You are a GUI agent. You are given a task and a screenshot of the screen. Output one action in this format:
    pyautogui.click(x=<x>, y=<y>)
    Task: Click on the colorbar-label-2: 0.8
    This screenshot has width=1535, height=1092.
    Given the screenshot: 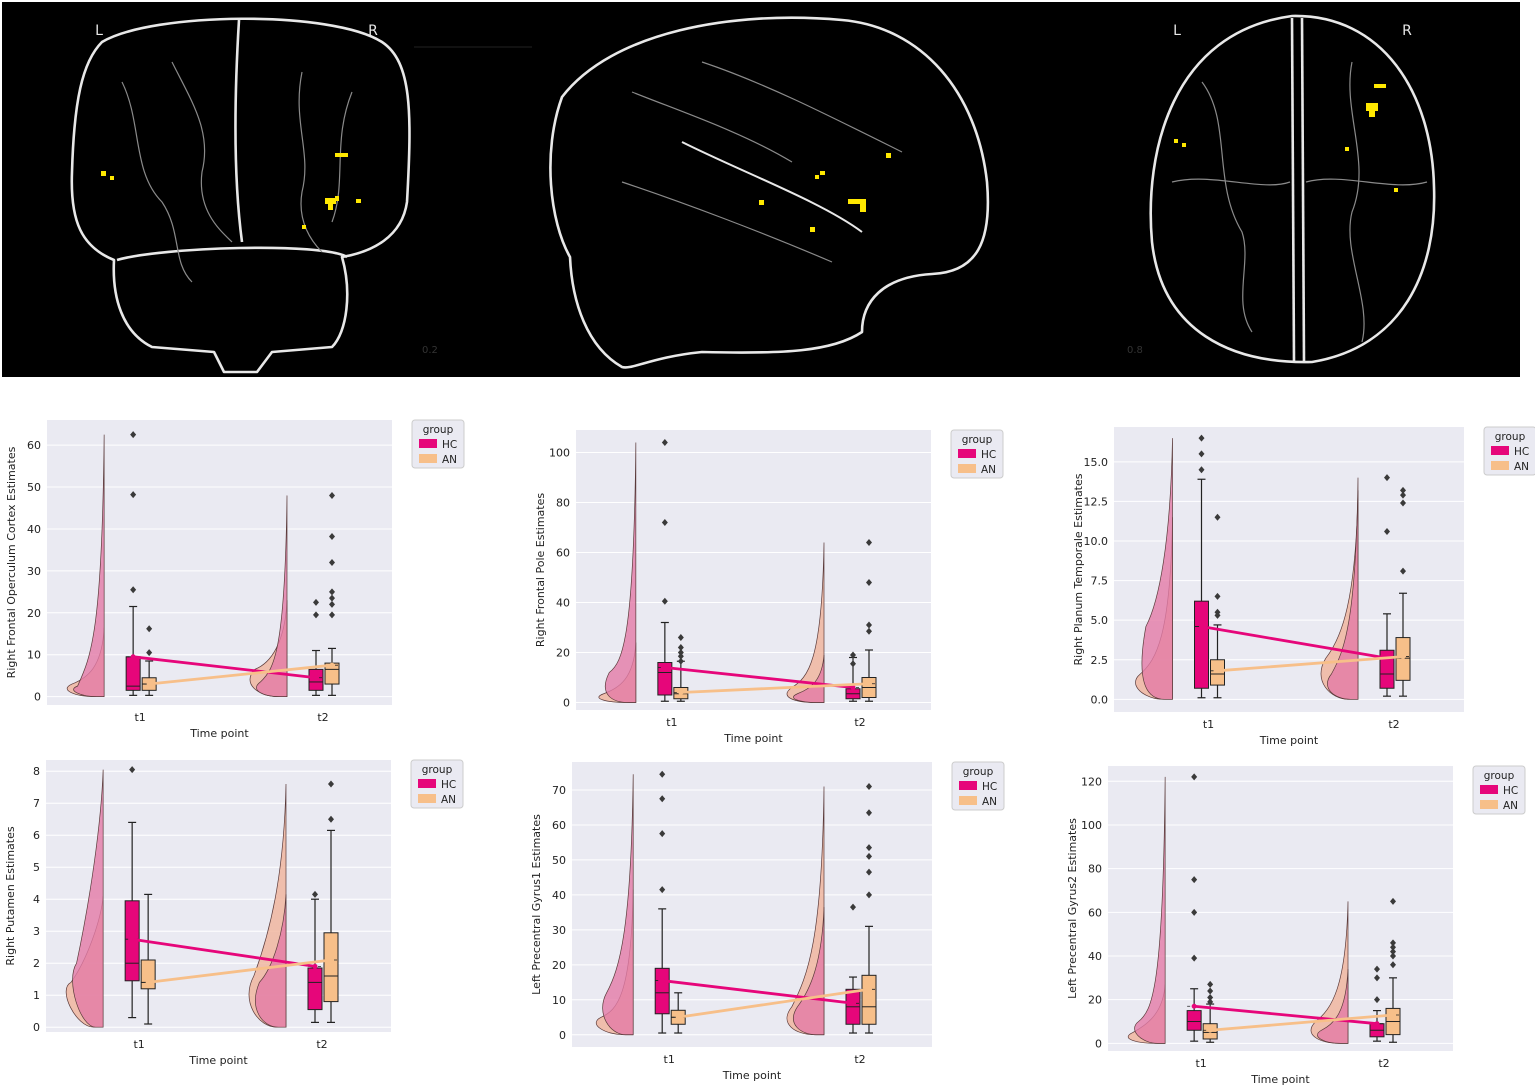 What is the action you would take?
    pyautogui.click(x=1135, y=350)
    